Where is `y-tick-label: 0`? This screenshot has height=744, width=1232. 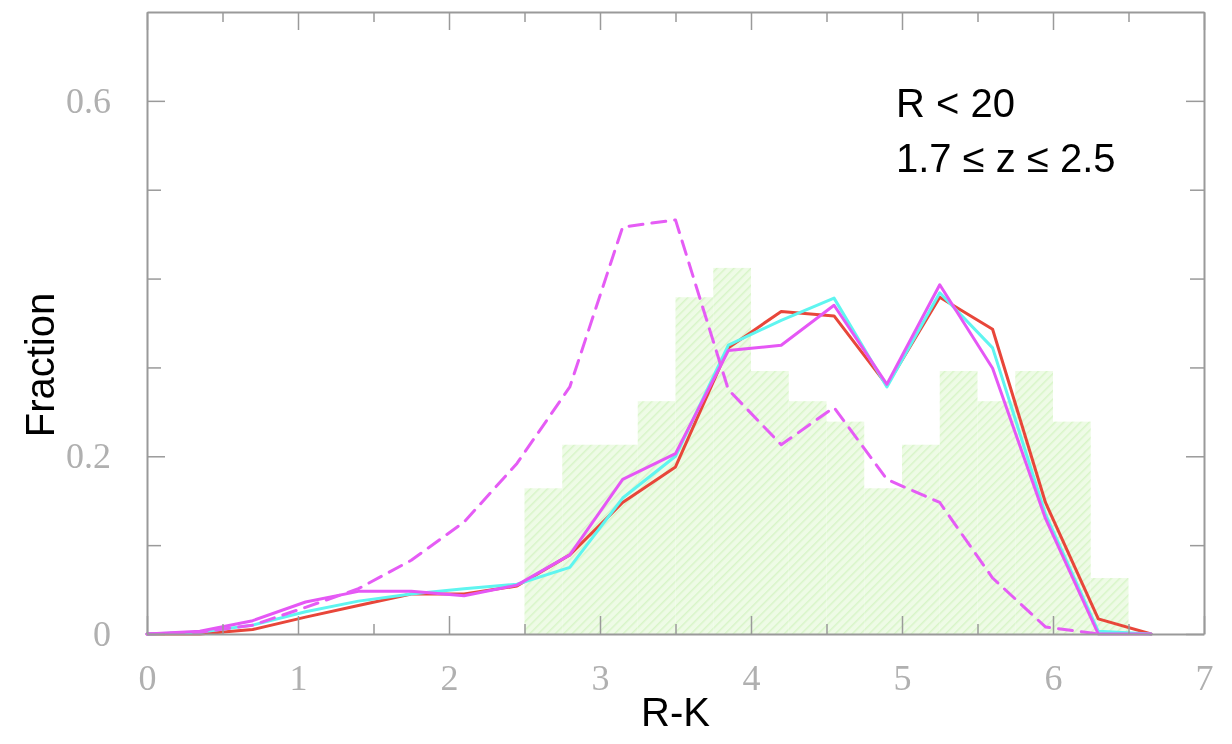 y-tick-label: 0 is located at coordinates (102, 634).